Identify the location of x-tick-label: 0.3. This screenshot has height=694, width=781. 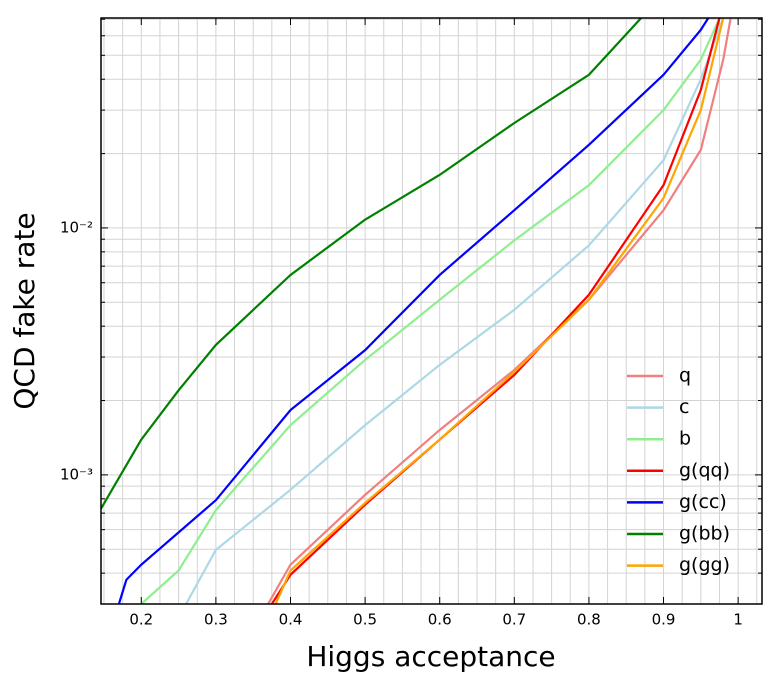
(216, 620).